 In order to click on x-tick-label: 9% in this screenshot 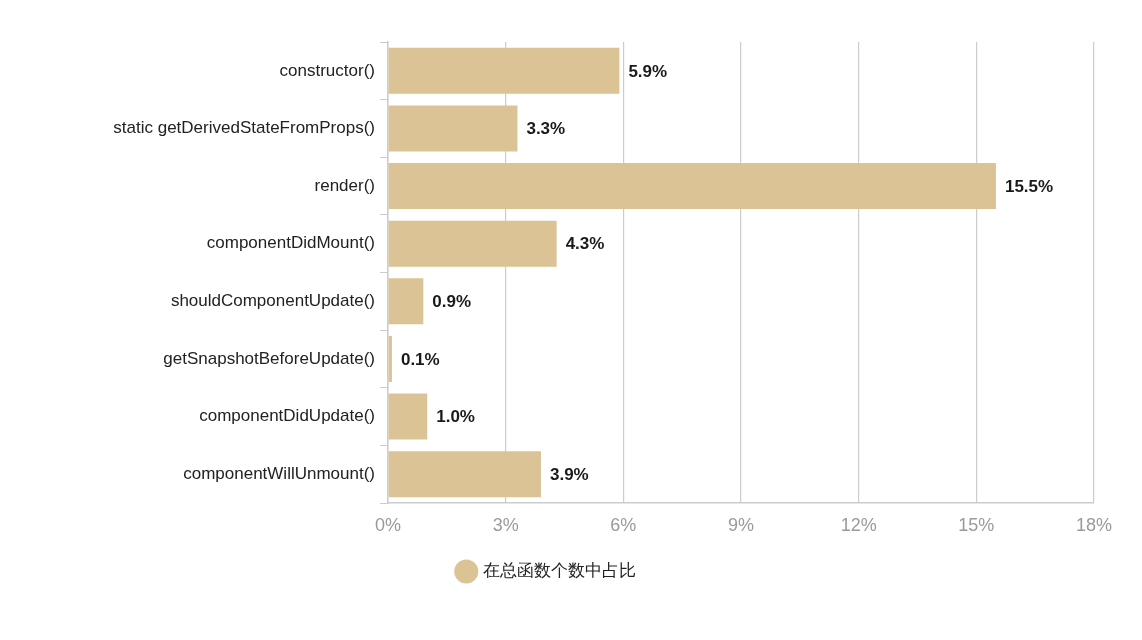, I will do `click(741, 524)`.